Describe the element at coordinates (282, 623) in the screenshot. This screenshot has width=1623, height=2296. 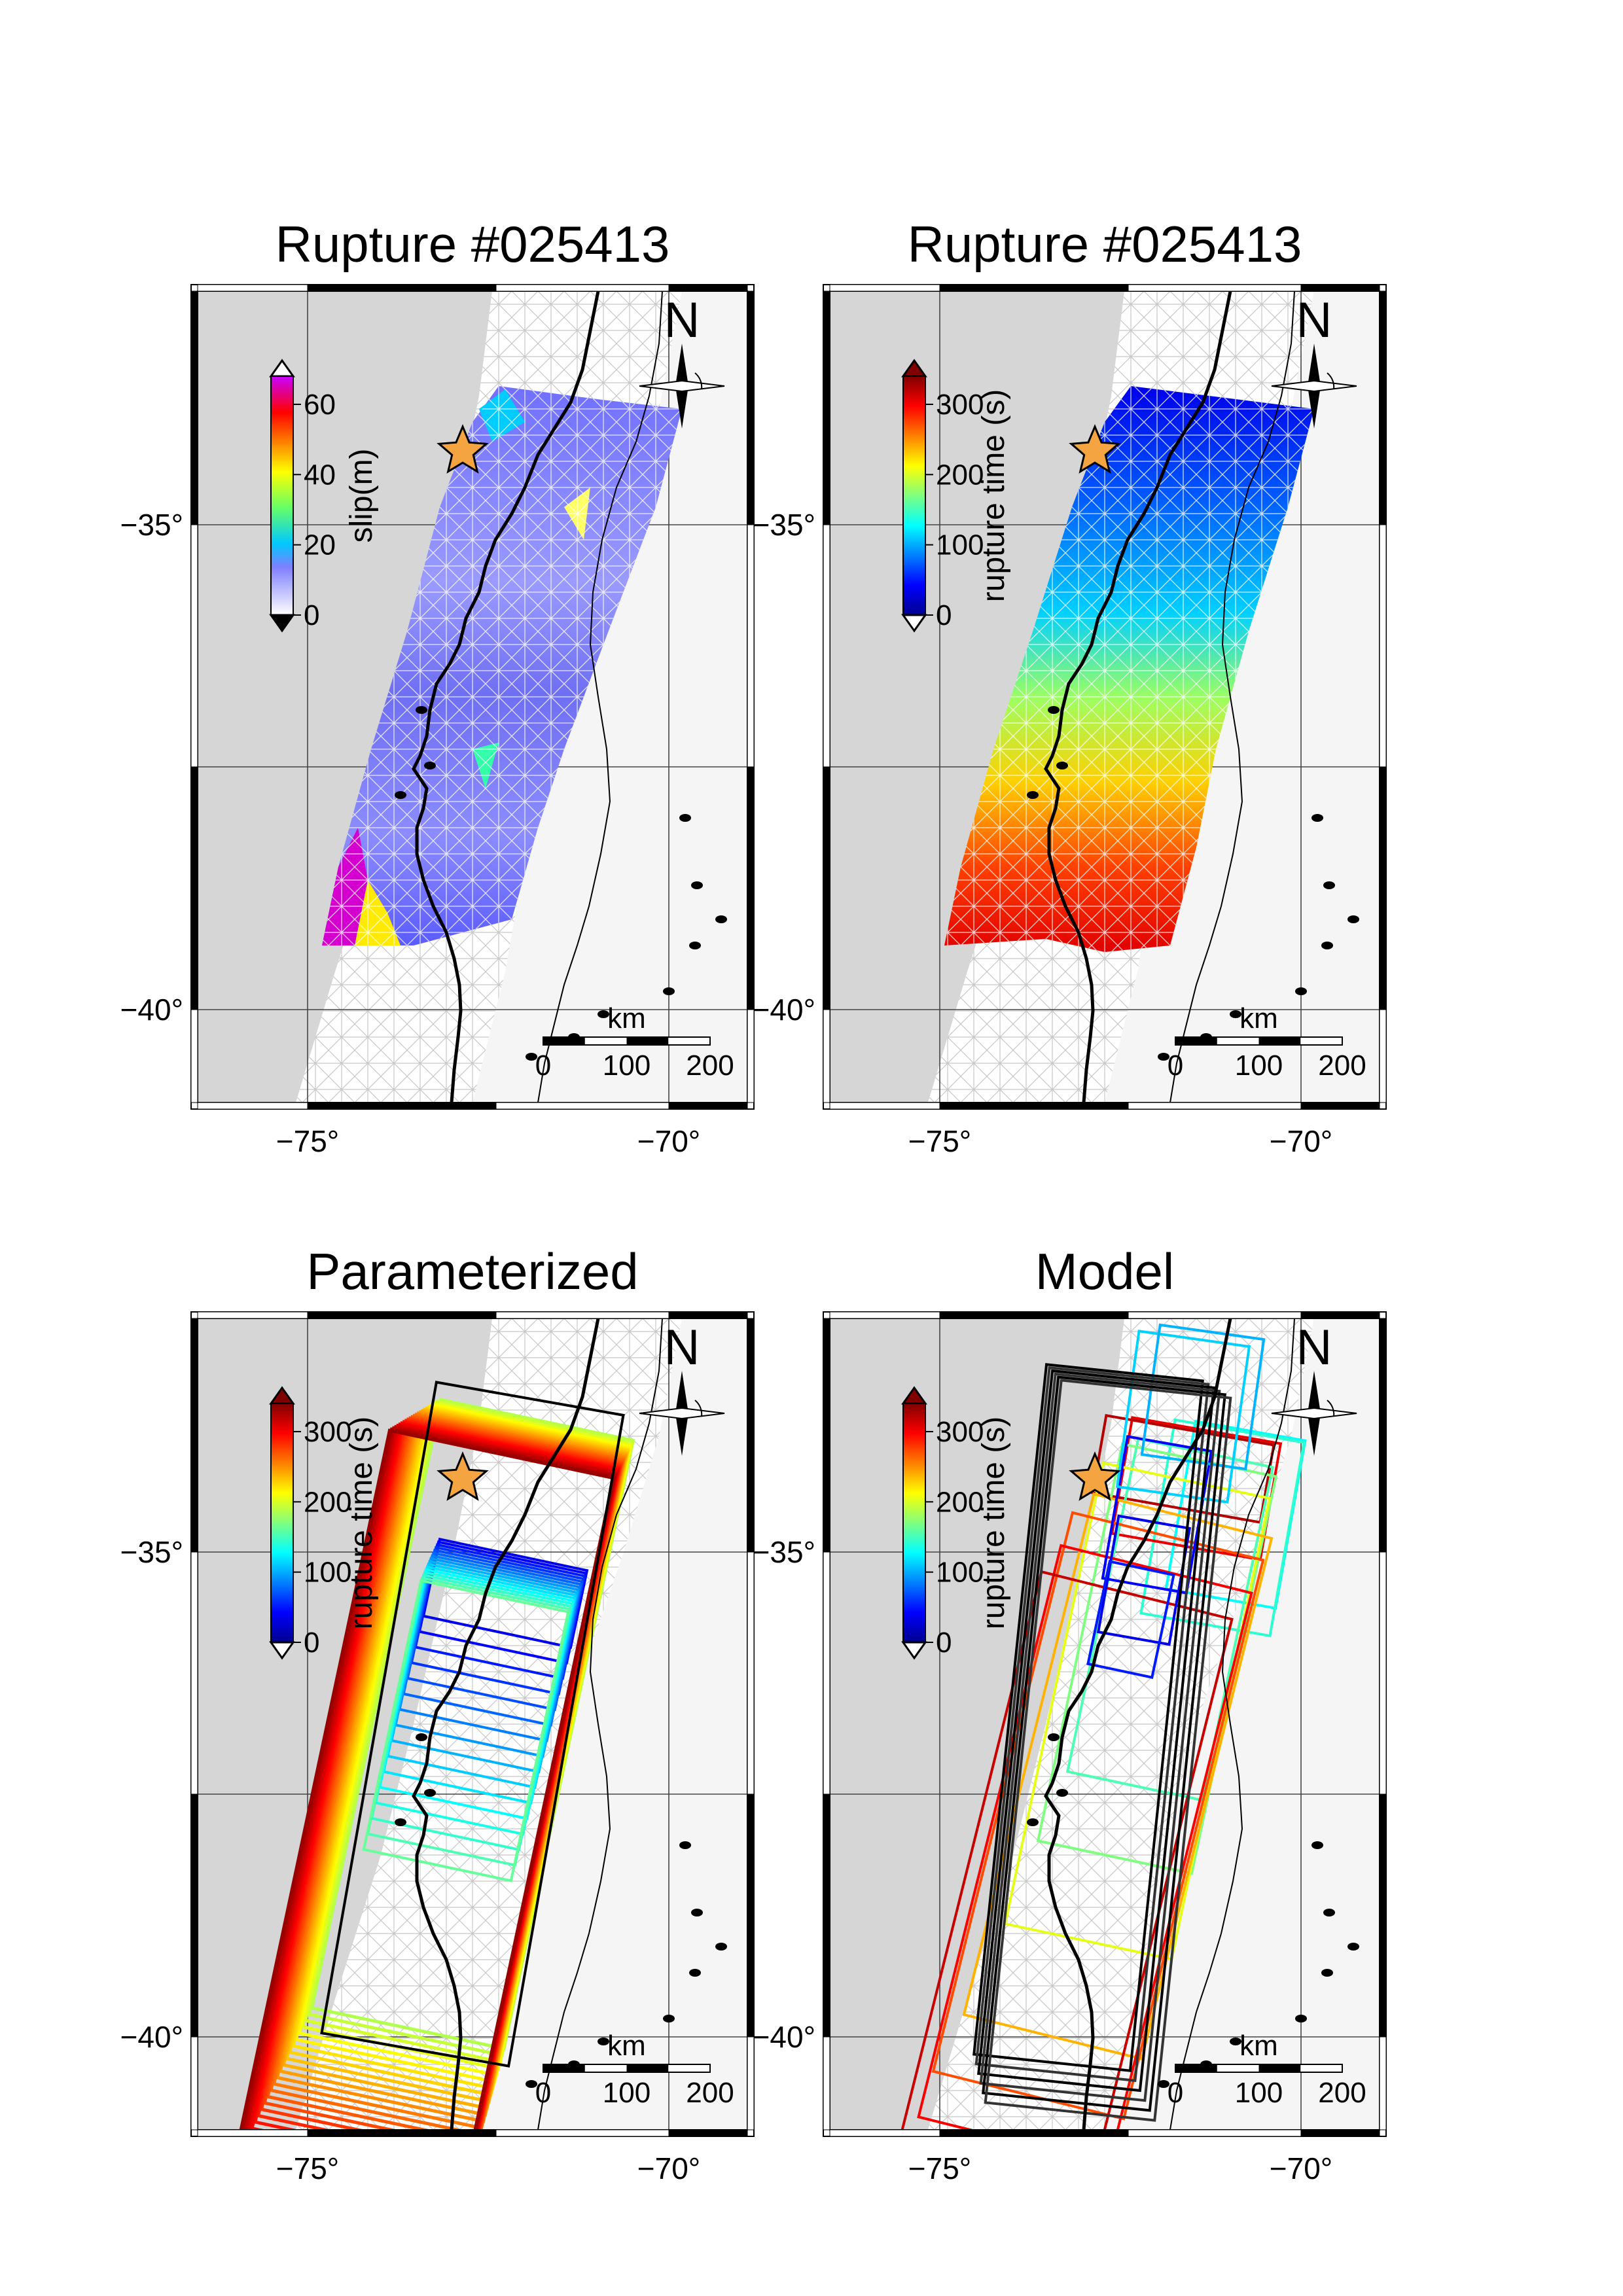
I see `colorbar-bottom-cap` at that location.